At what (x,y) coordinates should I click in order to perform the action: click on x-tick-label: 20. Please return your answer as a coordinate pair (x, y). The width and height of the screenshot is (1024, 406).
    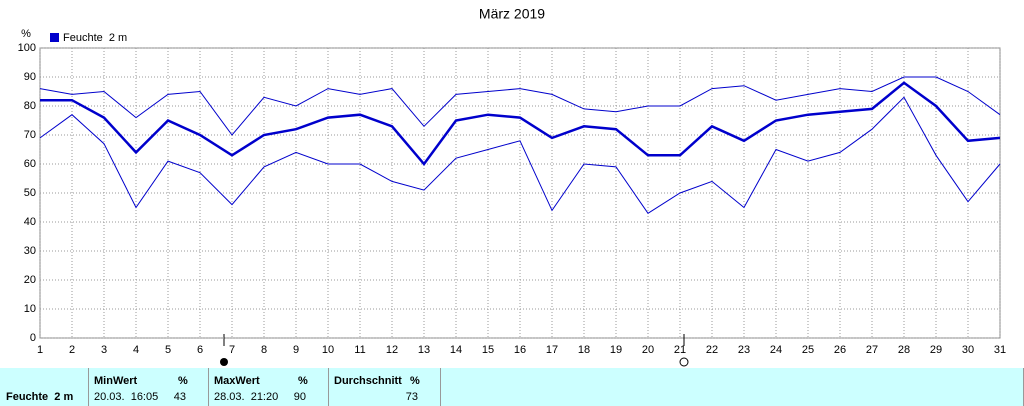
    Looking at the image, I should click on (648, 350).